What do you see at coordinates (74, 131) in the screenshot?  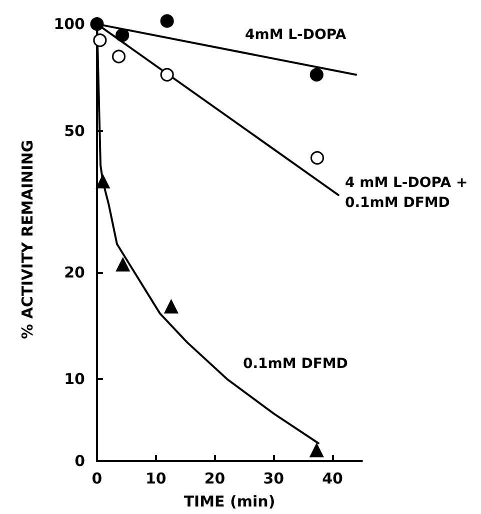 I see `y-tick-label: 50` at bounding box center [74, 131].